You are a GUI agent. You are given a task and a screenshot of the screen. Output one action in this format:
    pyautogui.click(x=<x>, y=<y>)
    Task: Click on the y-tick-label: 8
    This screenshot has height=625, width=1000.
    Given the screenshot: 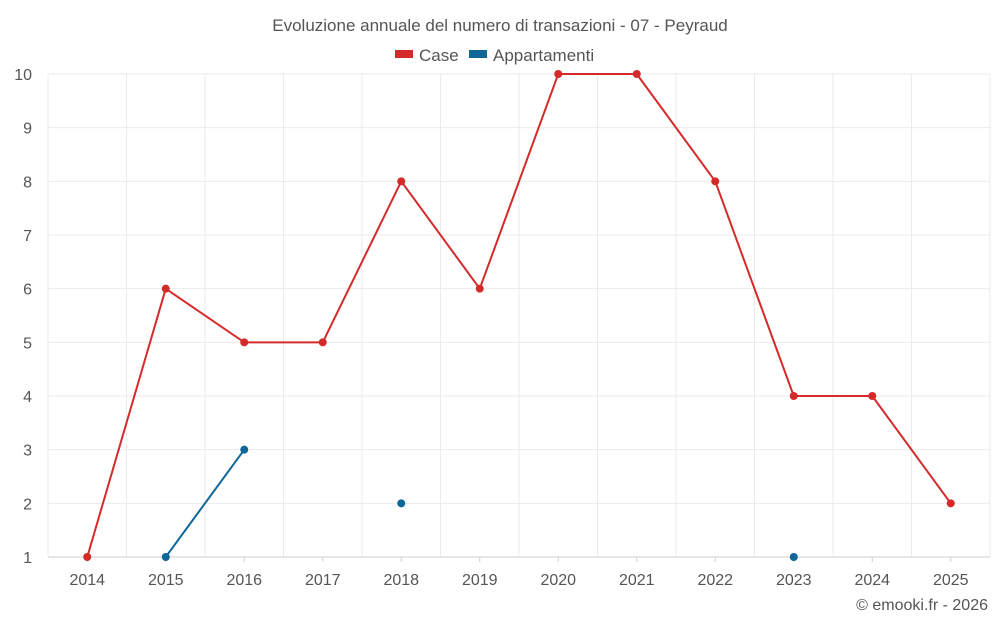 What is the action you would take?
    pyautogui.click(x=27, y=182)
    